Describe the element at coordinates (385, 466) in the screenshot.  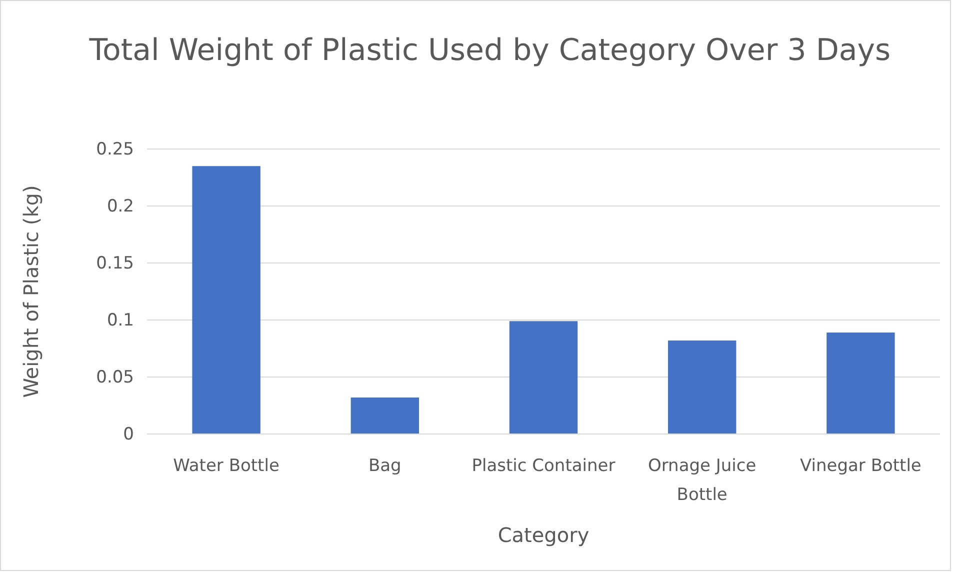
I see `x-tick-label: Bag` at that location.